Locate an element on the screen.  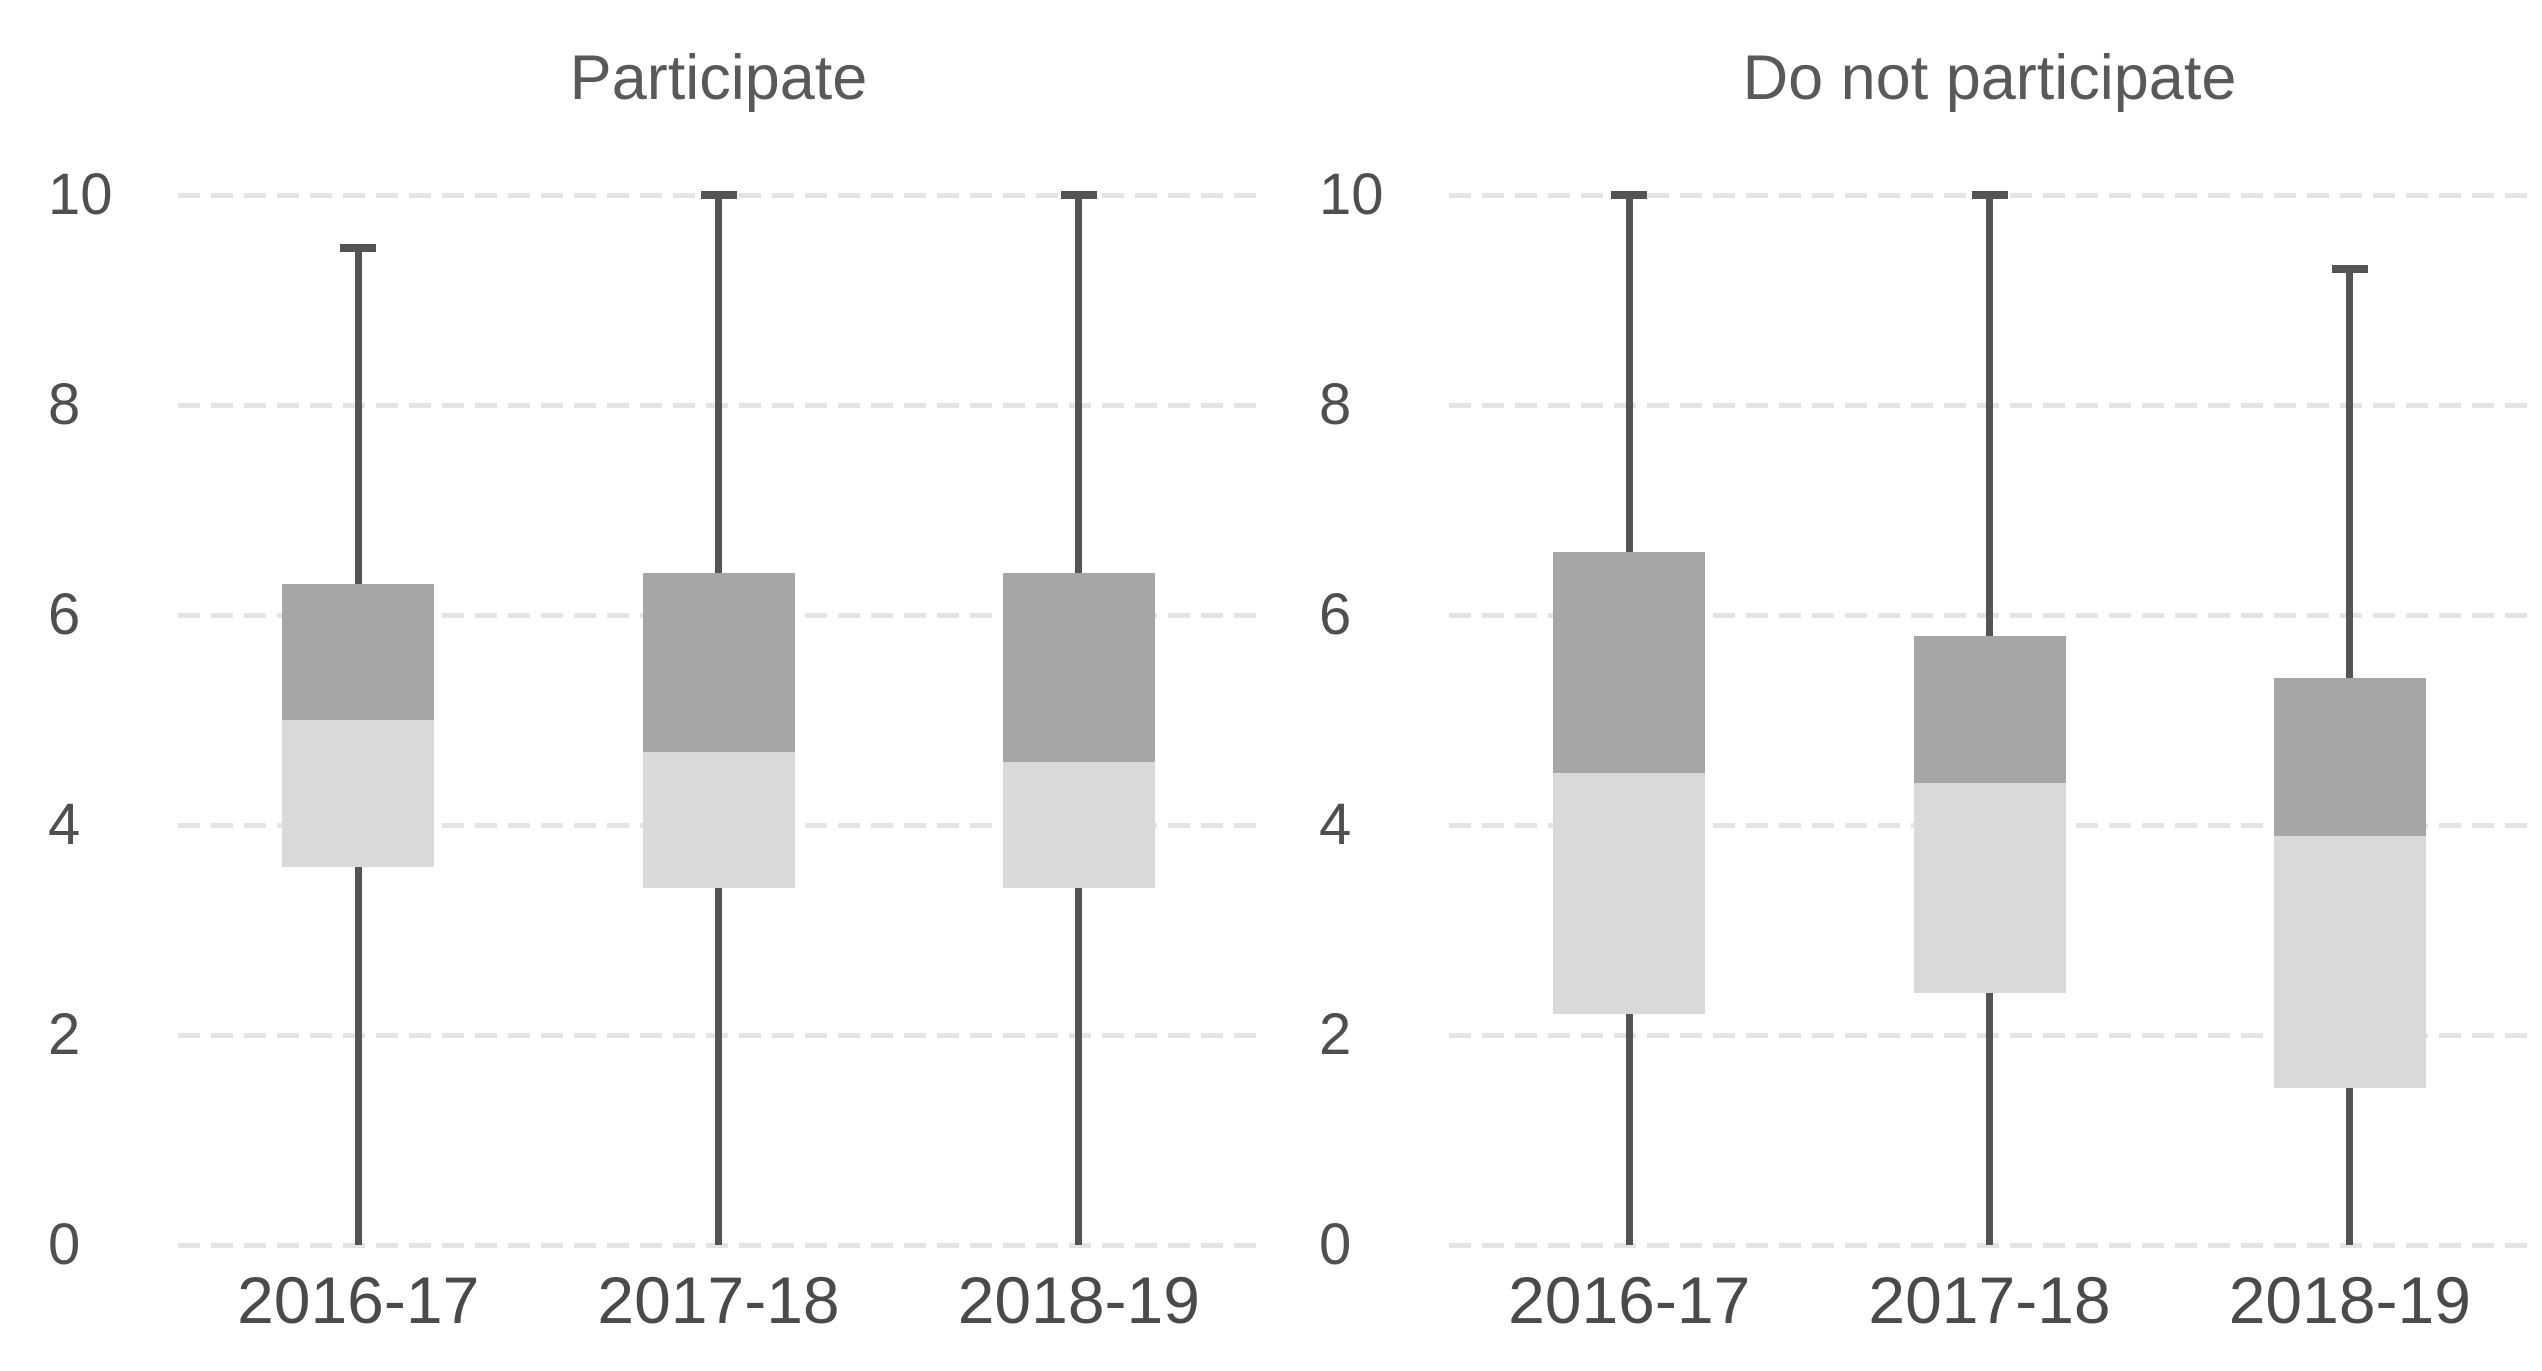
chart-title-participate: Participate is located at coordinates (718, 78).